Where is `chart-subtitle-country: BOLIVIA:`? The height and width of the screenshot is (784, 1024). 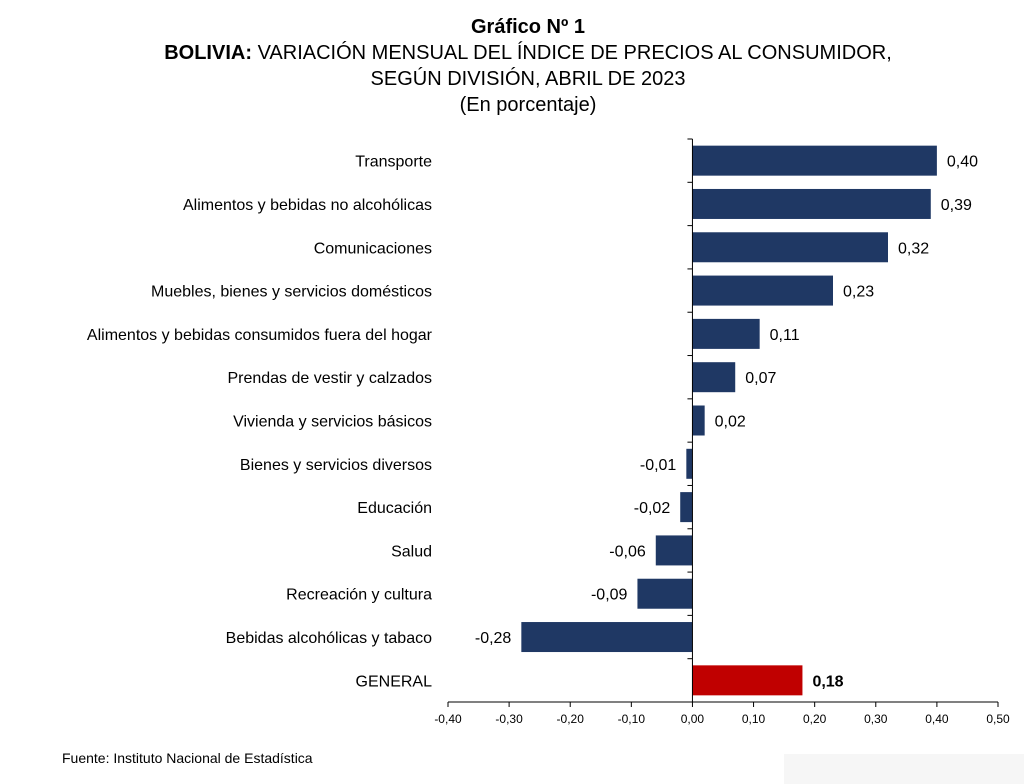
chart-subtitle-country: BOLIVIA: is located at coordinates (208, 53).